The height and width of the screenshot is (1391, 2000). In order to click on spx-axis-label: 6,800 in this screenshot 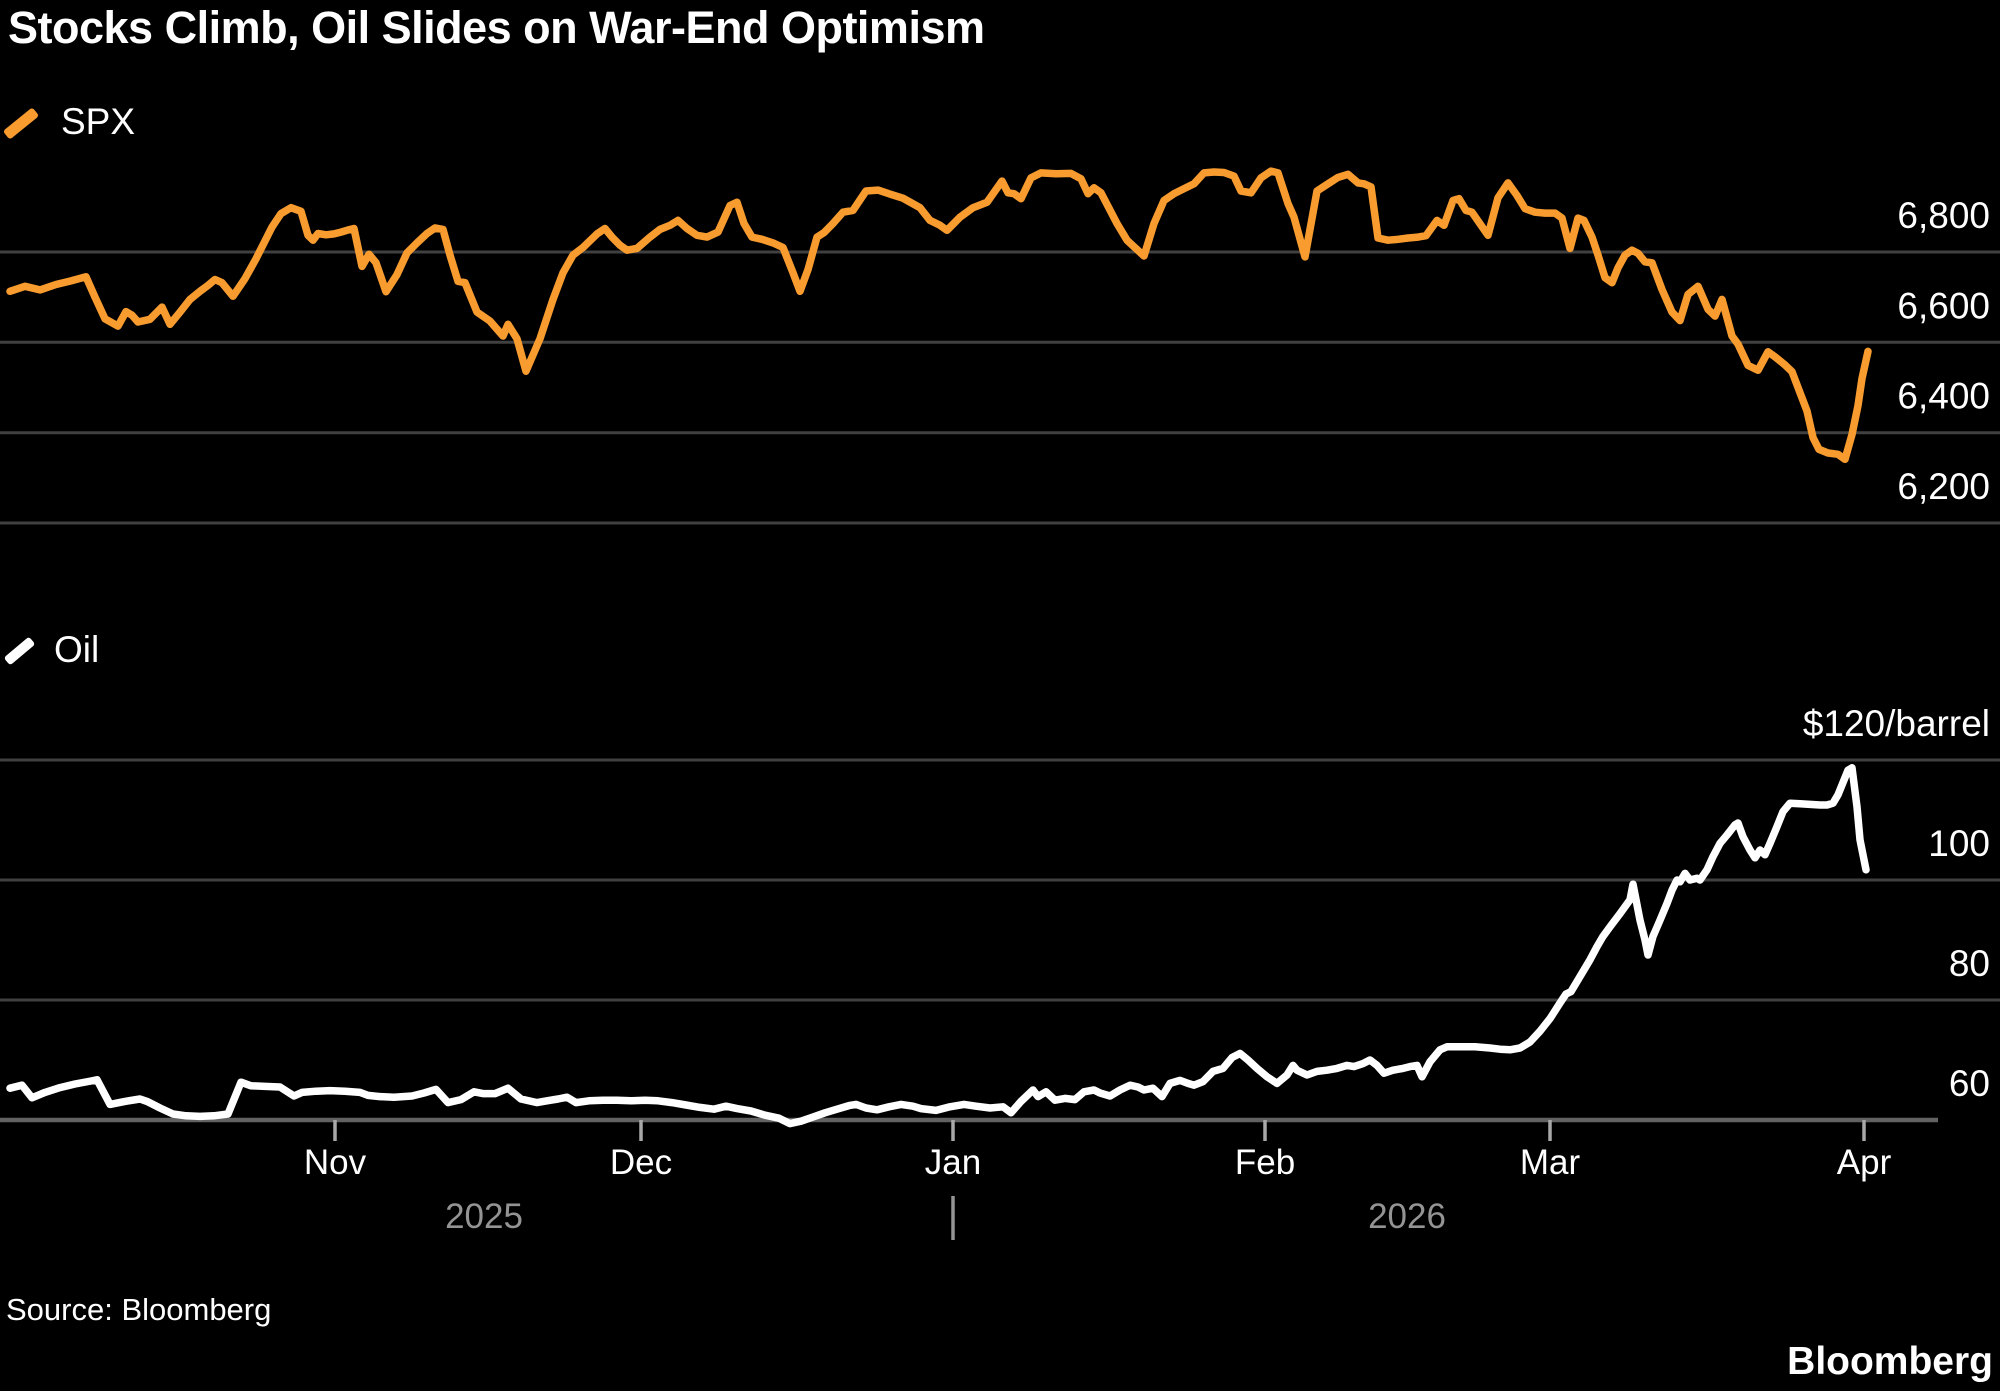, I will do `click(1943, 215)`.